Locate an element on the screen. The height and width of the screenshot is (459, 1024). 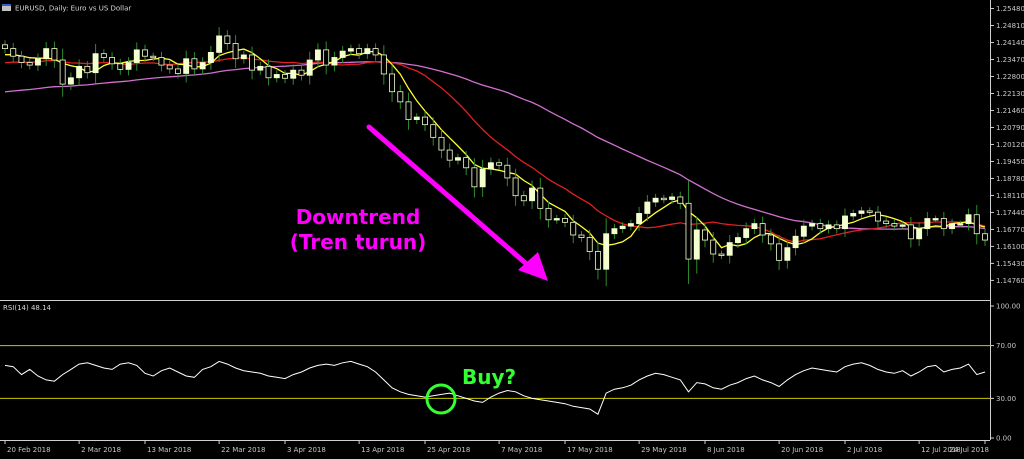
price-tick-label: 1.14760 is located at coordinates (1010, 281).